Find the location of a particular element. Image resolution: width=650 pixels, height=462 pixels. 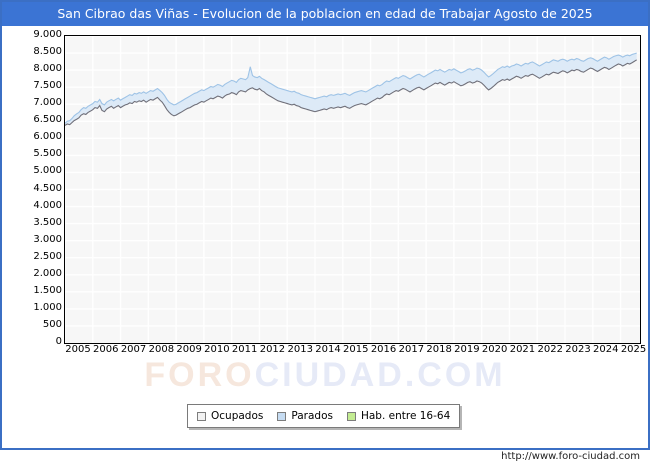

y-tick-label: 4.000 is located at coordinates (47, 205).